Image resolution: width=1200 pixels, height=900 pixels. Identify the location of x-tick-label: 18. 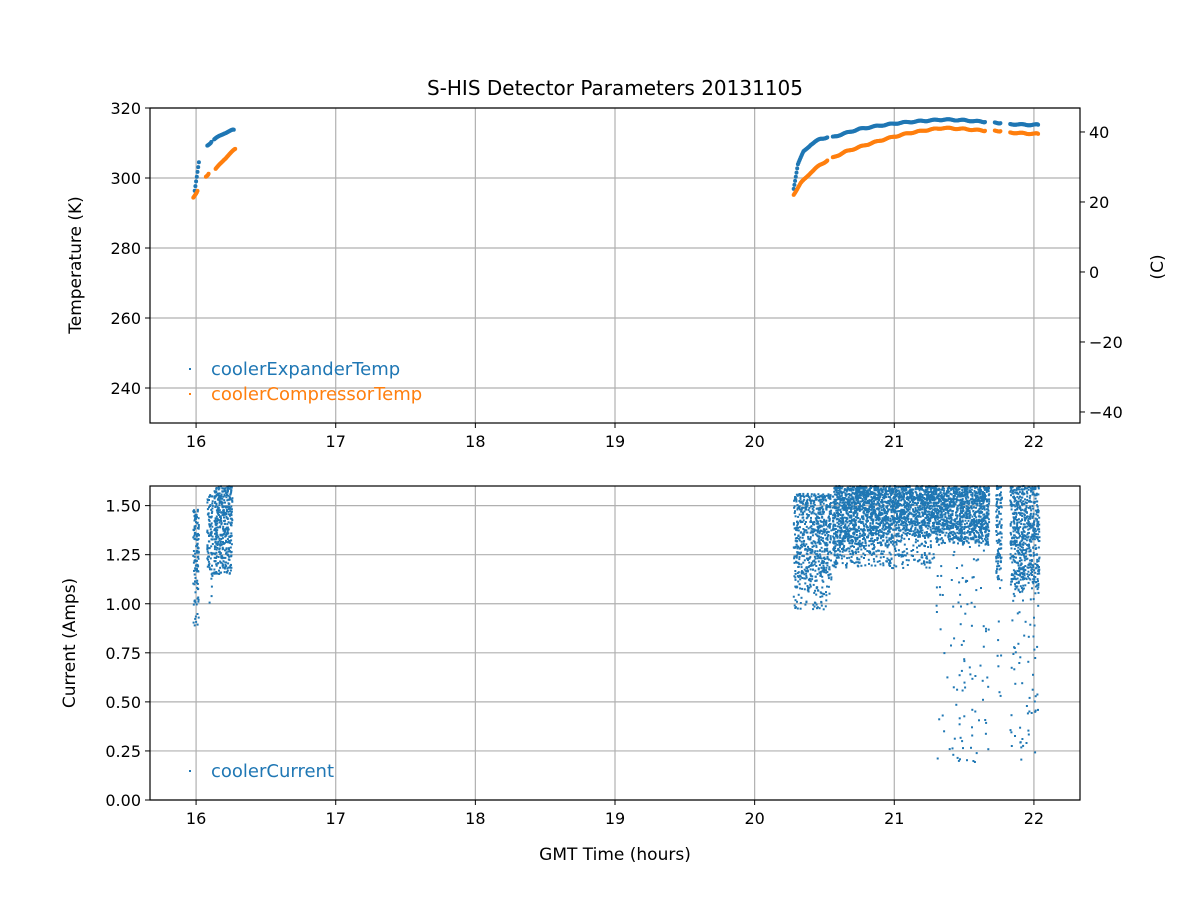
(475, 441).